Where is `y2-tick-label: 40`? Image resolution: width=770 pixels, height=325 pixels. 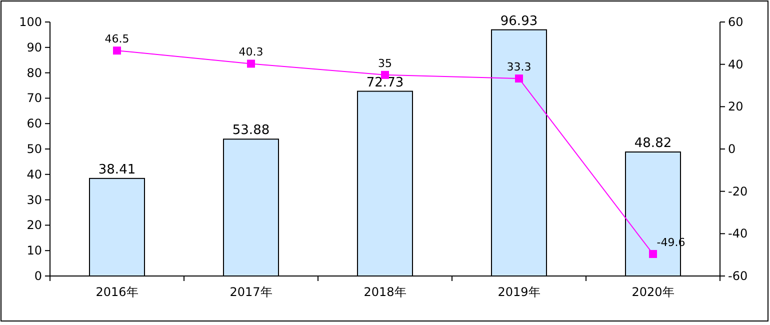 y2-tick-label: 40 is located at coordinates (736, 64).